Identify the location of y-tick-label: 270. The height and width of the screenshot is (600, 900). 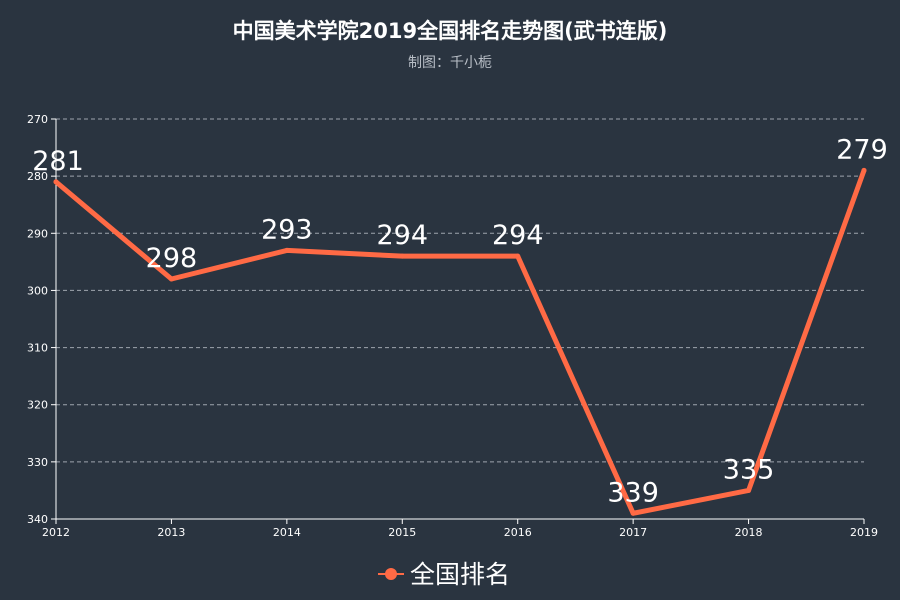
(37, 119).